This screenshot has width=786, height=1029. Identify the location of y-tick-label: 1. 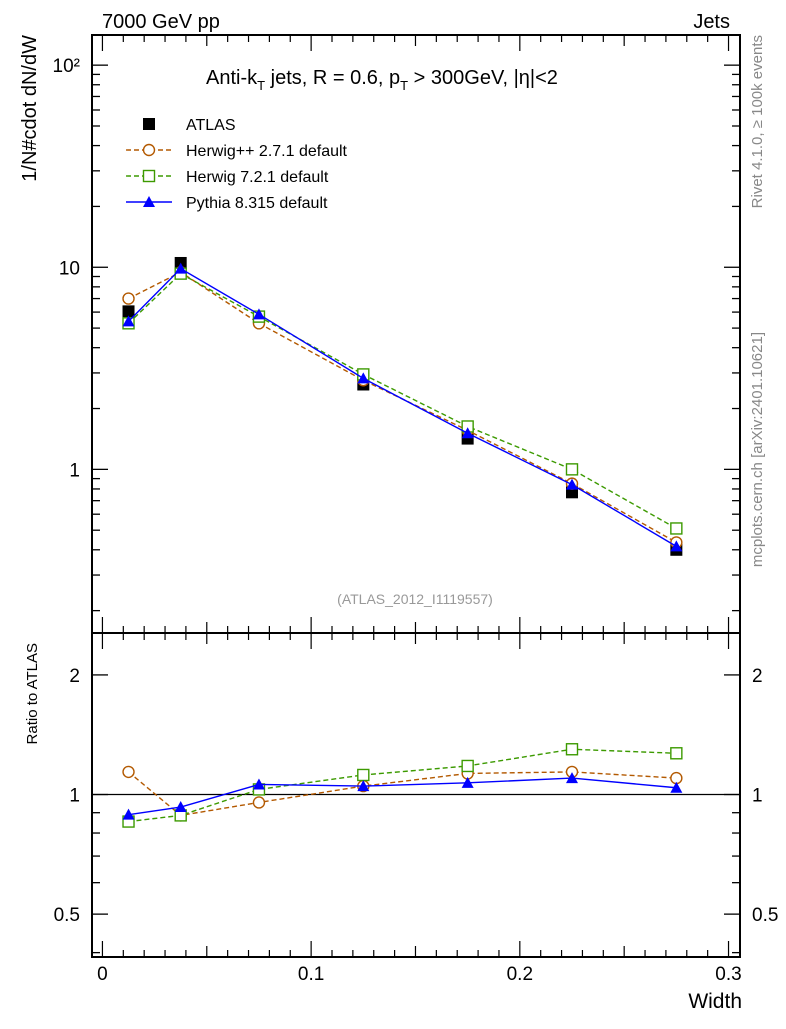
(74, 470).